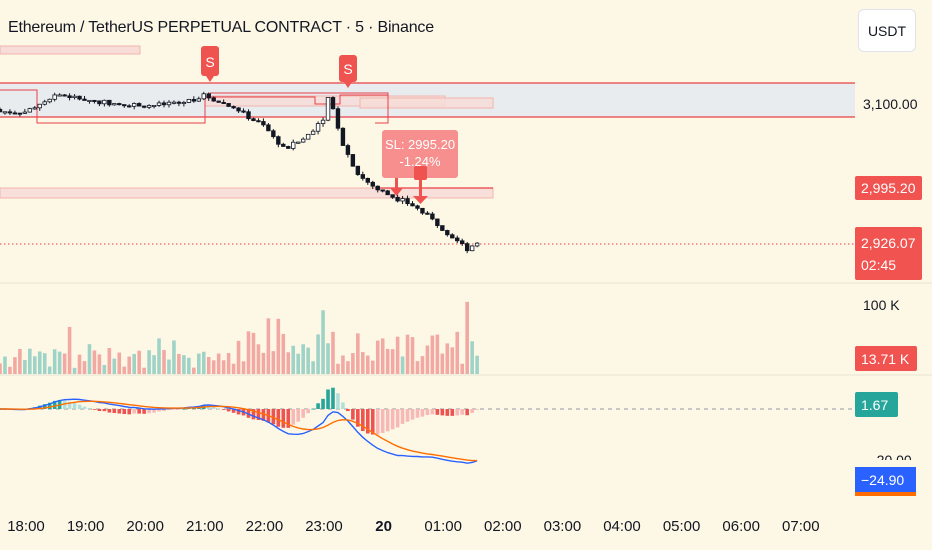 This screenshot has height=550, width=932. What do you see at coordinates (205, 526) in the screenshot?
I see `time-axis-label: 21:00` at bounding box center [205, 526].